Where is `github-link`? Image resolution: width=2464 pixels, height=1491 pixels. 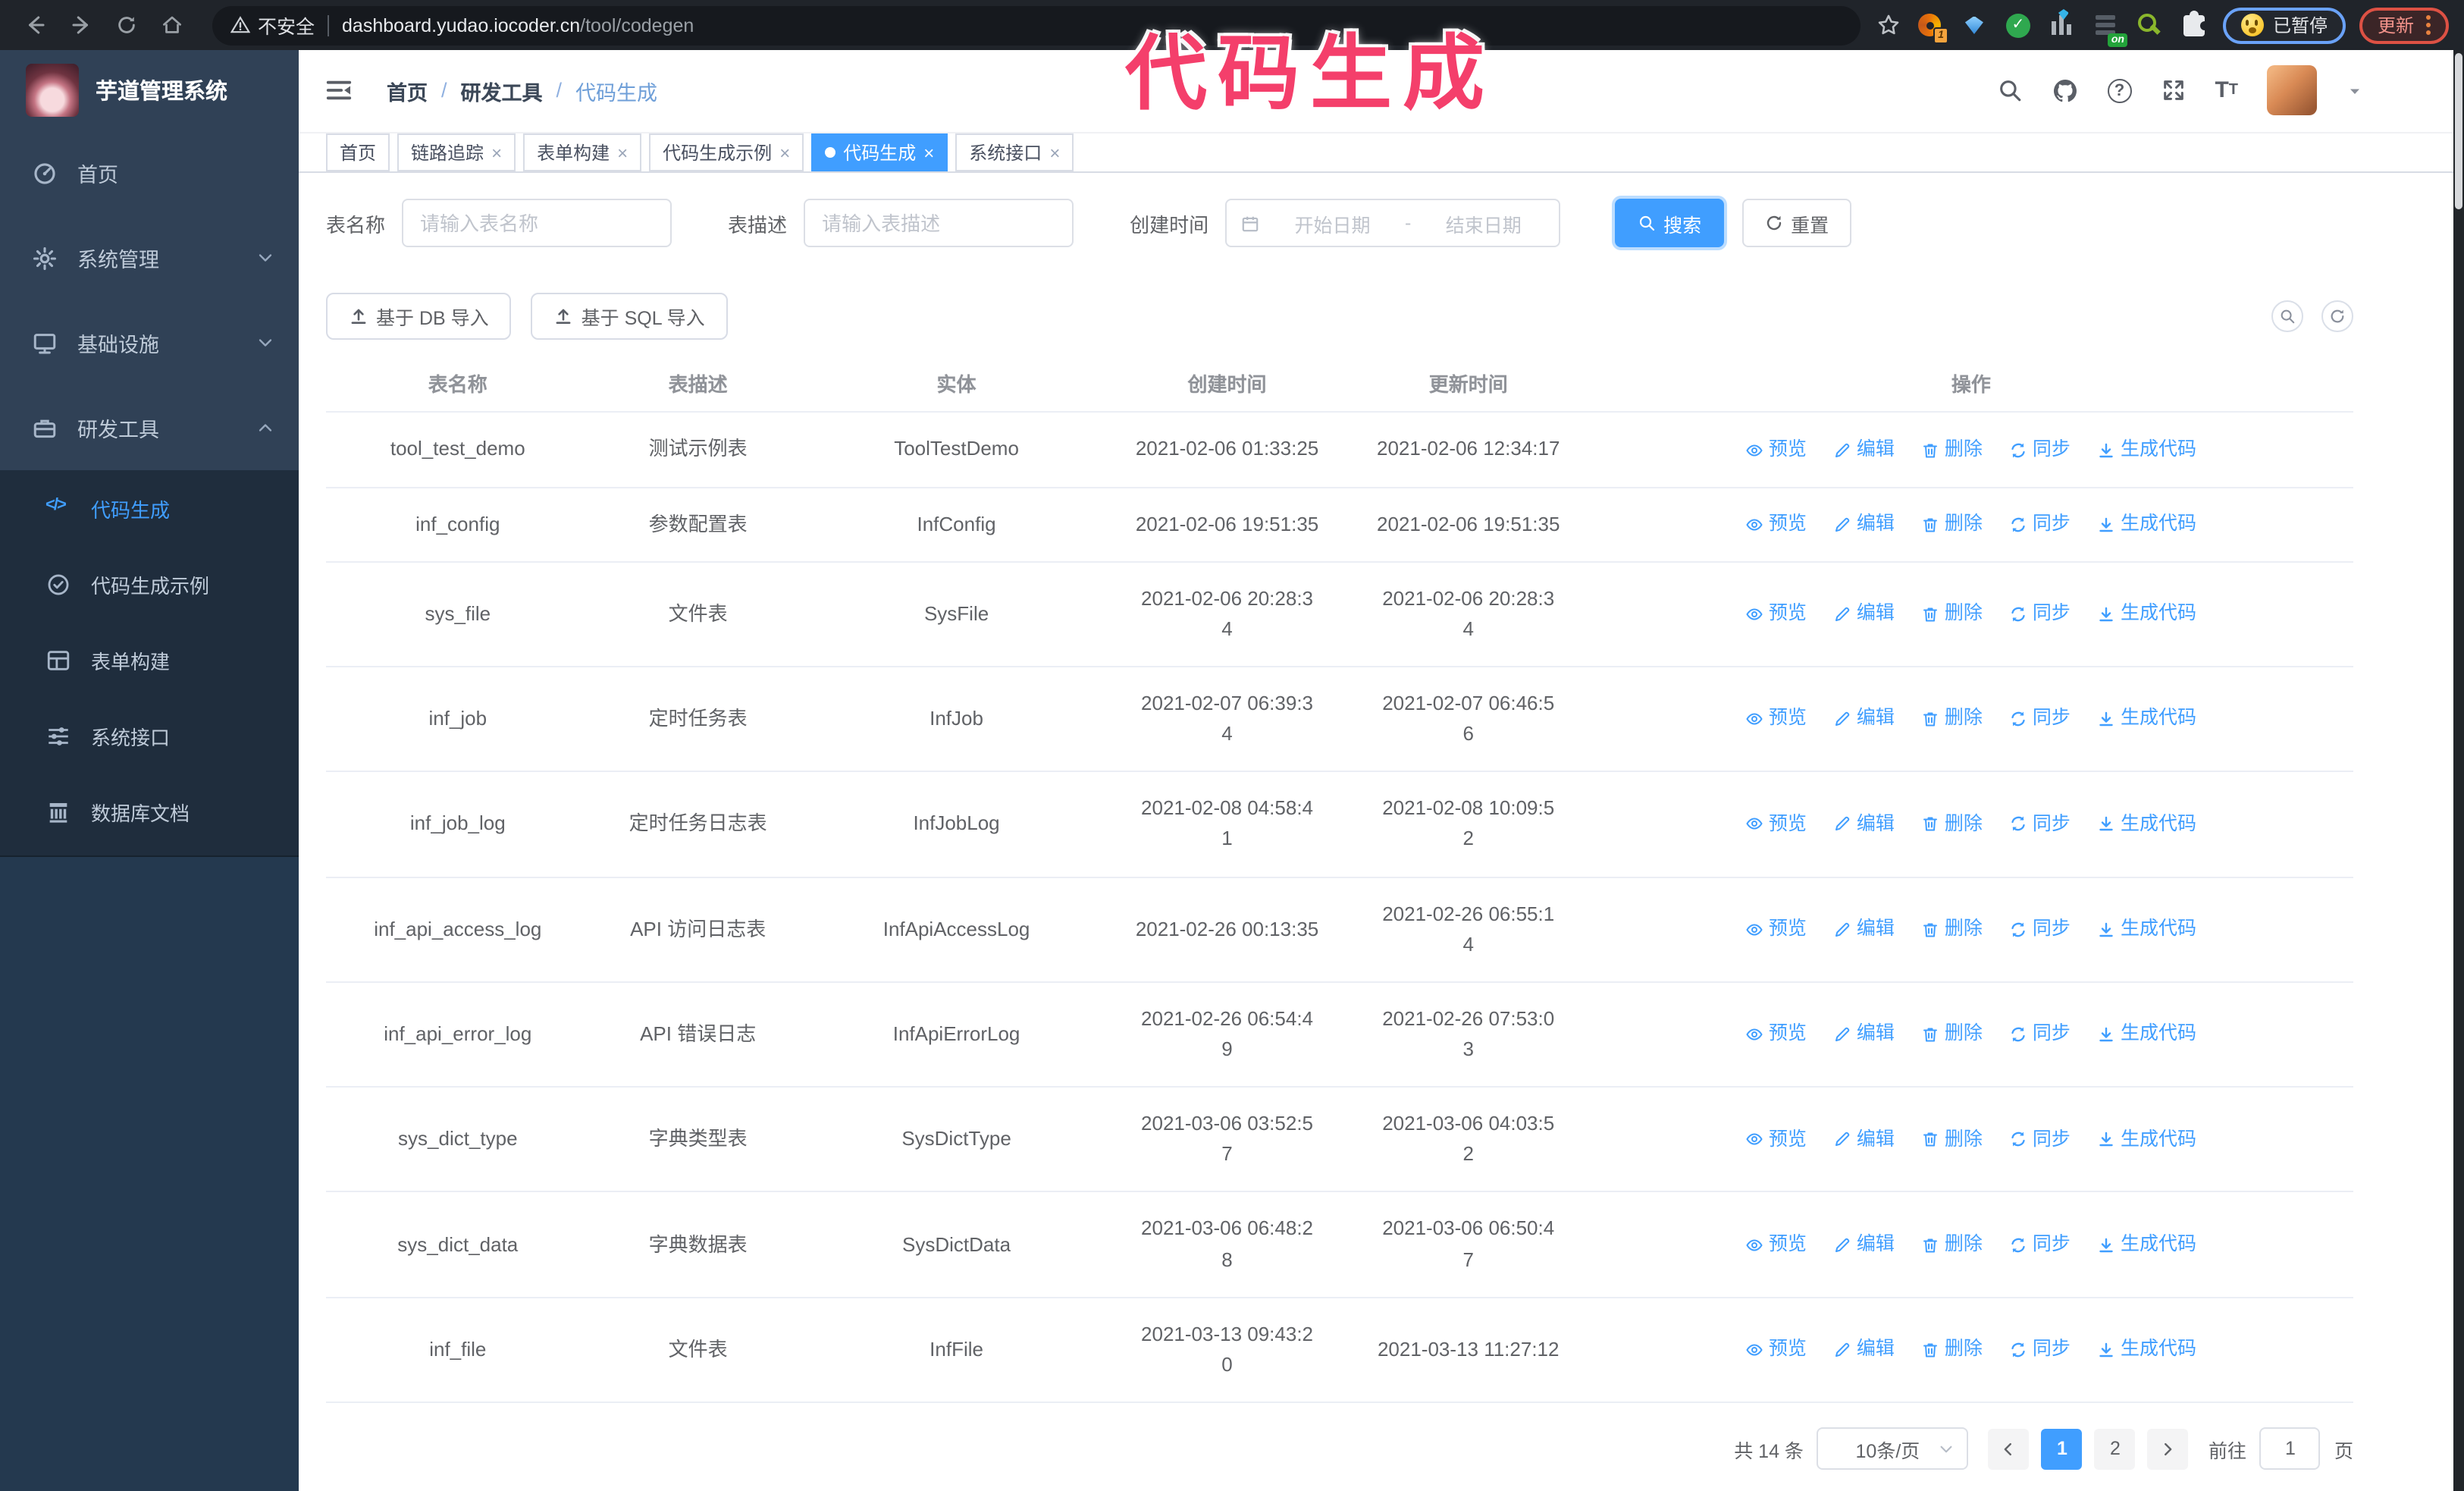 github-link is located at coordinates (2064, 91).